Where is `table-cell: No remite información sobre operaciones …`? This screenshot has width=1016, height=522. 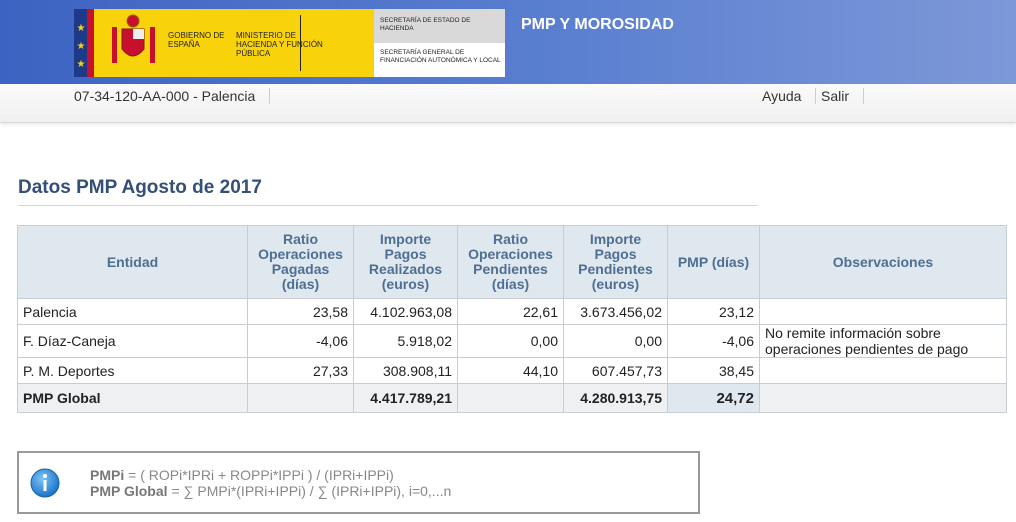 table-cell: No remite información sobre operaciones … is located at coordinates (883, 341).